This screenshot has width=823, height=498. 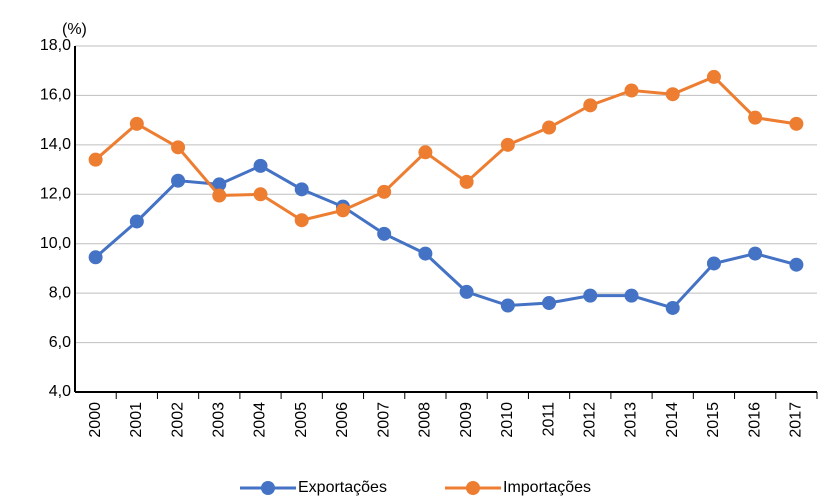 What do you see at coordinates (507, 420) in the screenshot?
I see `x-tick-label: 2010` at bounding box center [507, 420].